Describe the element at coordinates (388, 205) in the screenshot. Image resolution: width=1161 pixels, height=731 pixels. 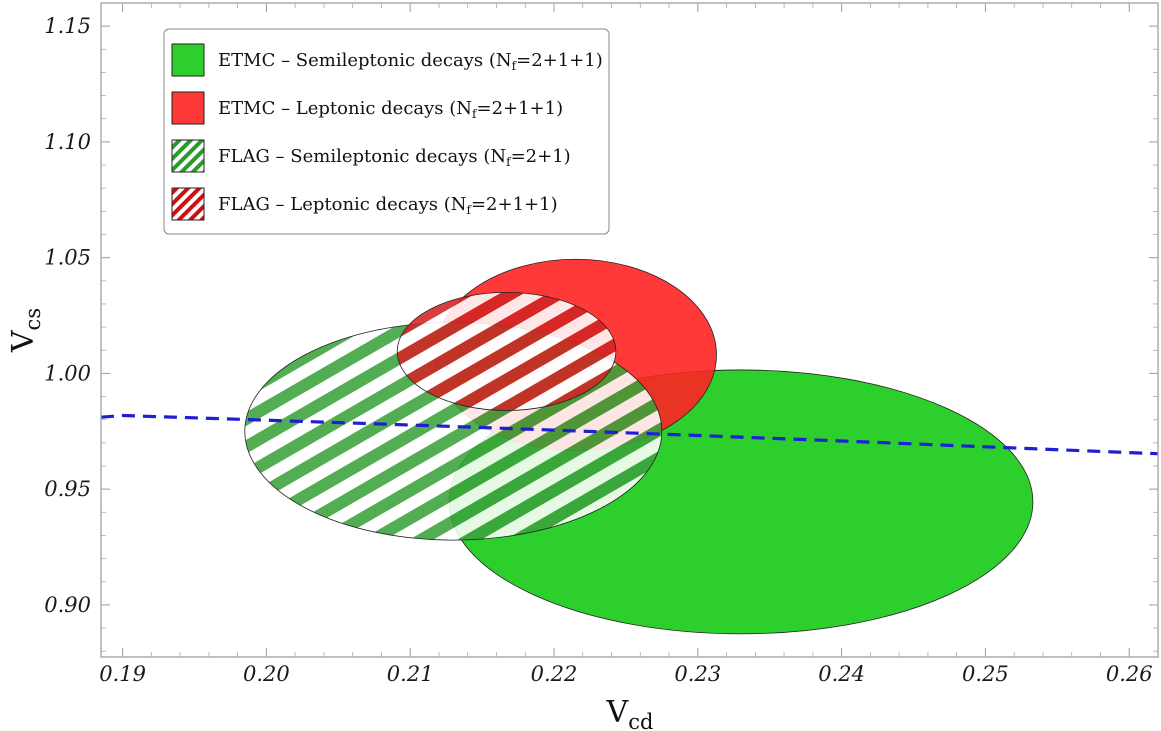
I see `legend-label: FLAG – Leptonic decays (Nf=2+1+1)` at that location.